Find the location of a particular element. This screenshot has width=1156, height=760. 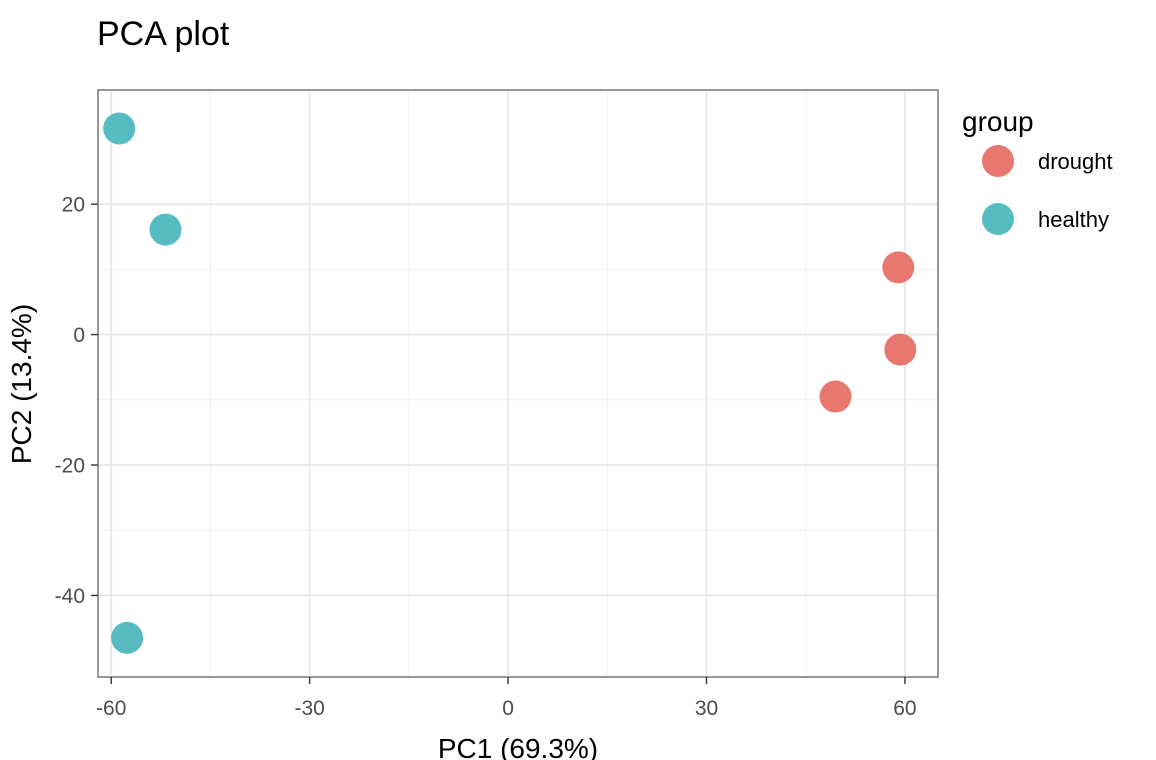

x-tick-label: 30 is located at coordinates (706, 708).